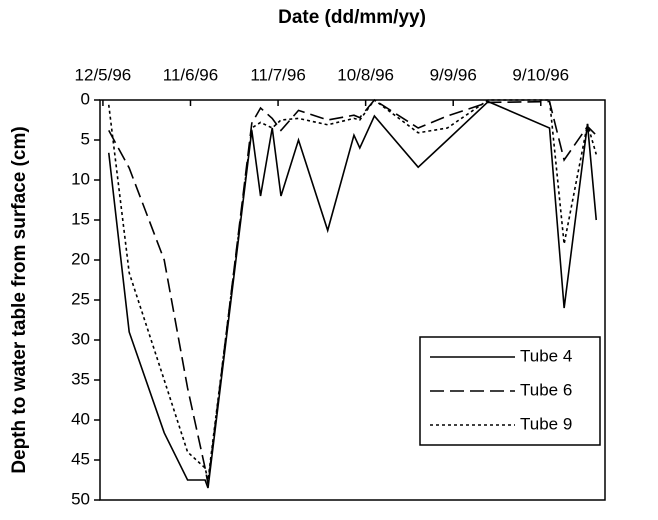 The height and width of the screenshot is (520, 658). Describe the element at coordinates (103, 74) in the screenshot. I see `x-tick-label: 12/5/96` at that location.